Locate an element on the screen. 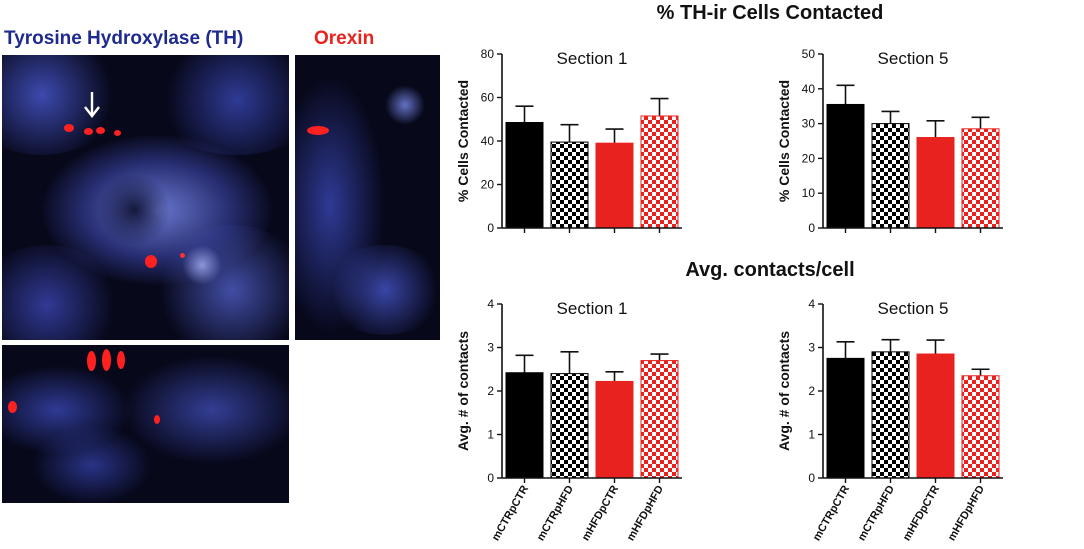 Image resolution: width=1084 pixels, height=549 pixels. th-legend-label: Tyrosine Hydroxylase (TH) is located at coordinates (124, 38).